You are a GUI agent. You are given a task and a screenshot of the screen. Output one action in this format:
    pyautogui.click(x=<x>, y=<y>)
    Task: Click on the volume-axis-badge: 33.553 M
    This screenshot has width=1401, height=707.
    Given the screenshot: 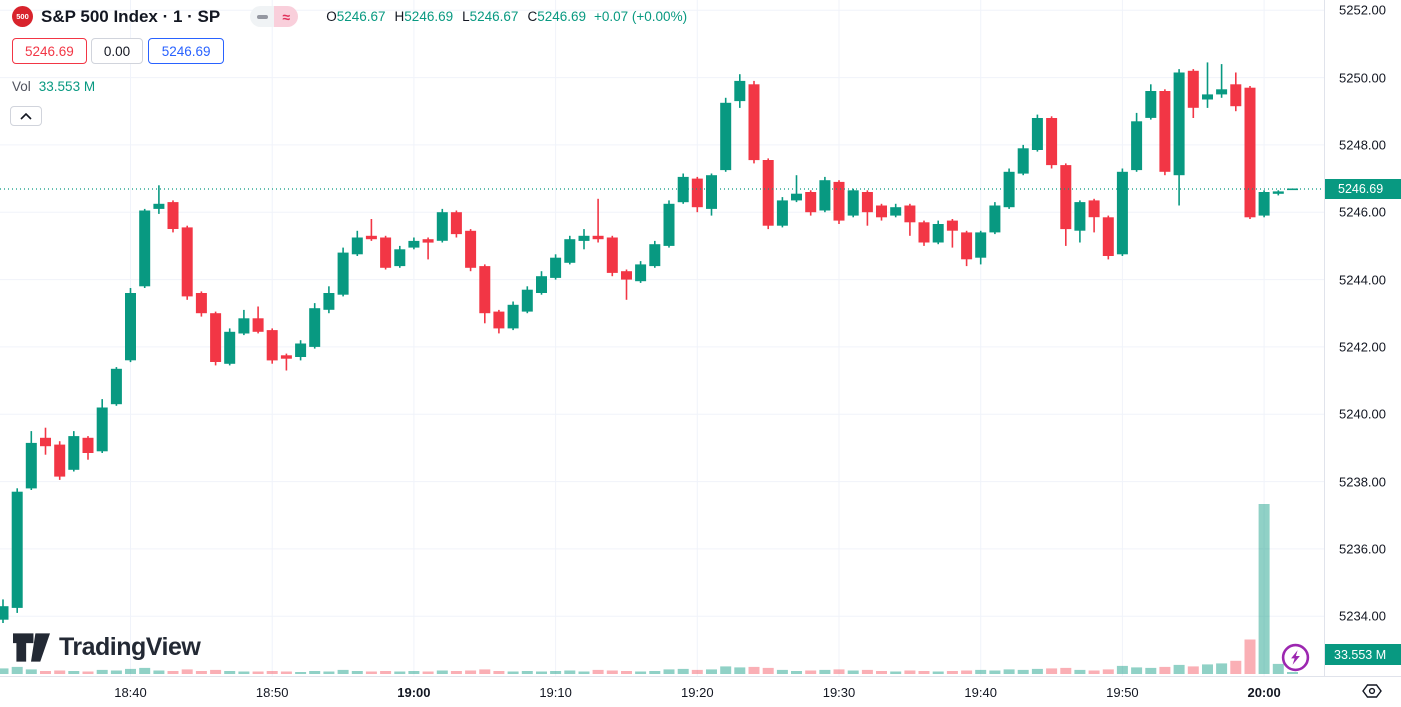 What is the action you would take?
    pyautogui.click(x=1363, y=654)
    